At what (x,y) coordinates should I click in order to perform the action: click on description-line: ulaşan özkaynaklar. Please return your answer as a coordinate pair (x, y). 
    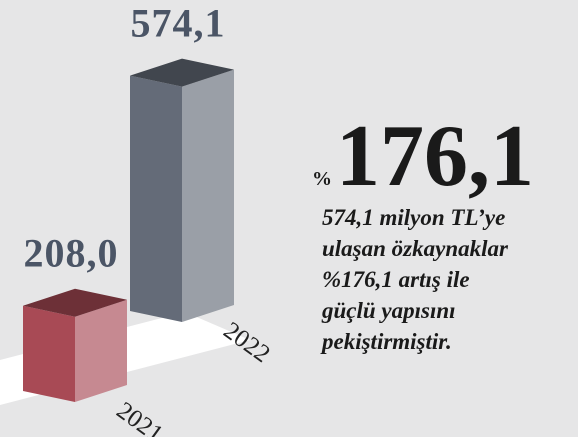
    Looking at the image, I should click on (415, 248).